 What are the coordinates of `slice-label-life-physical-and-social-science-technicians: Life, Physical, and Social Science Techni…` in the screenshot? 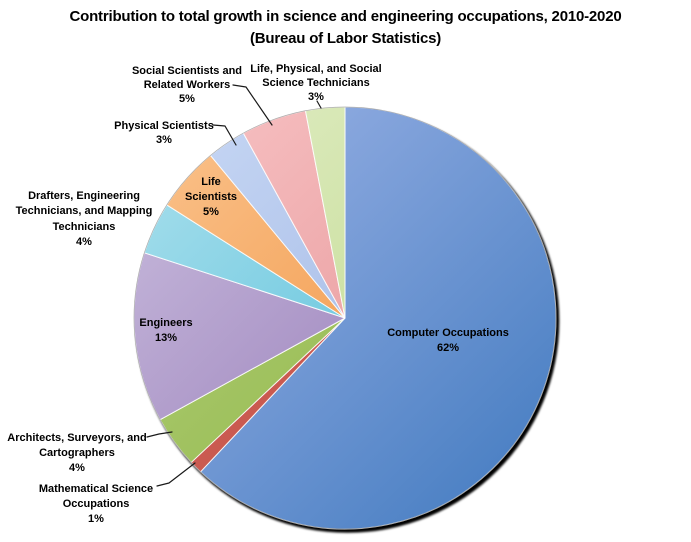 It's located at (315, 83).